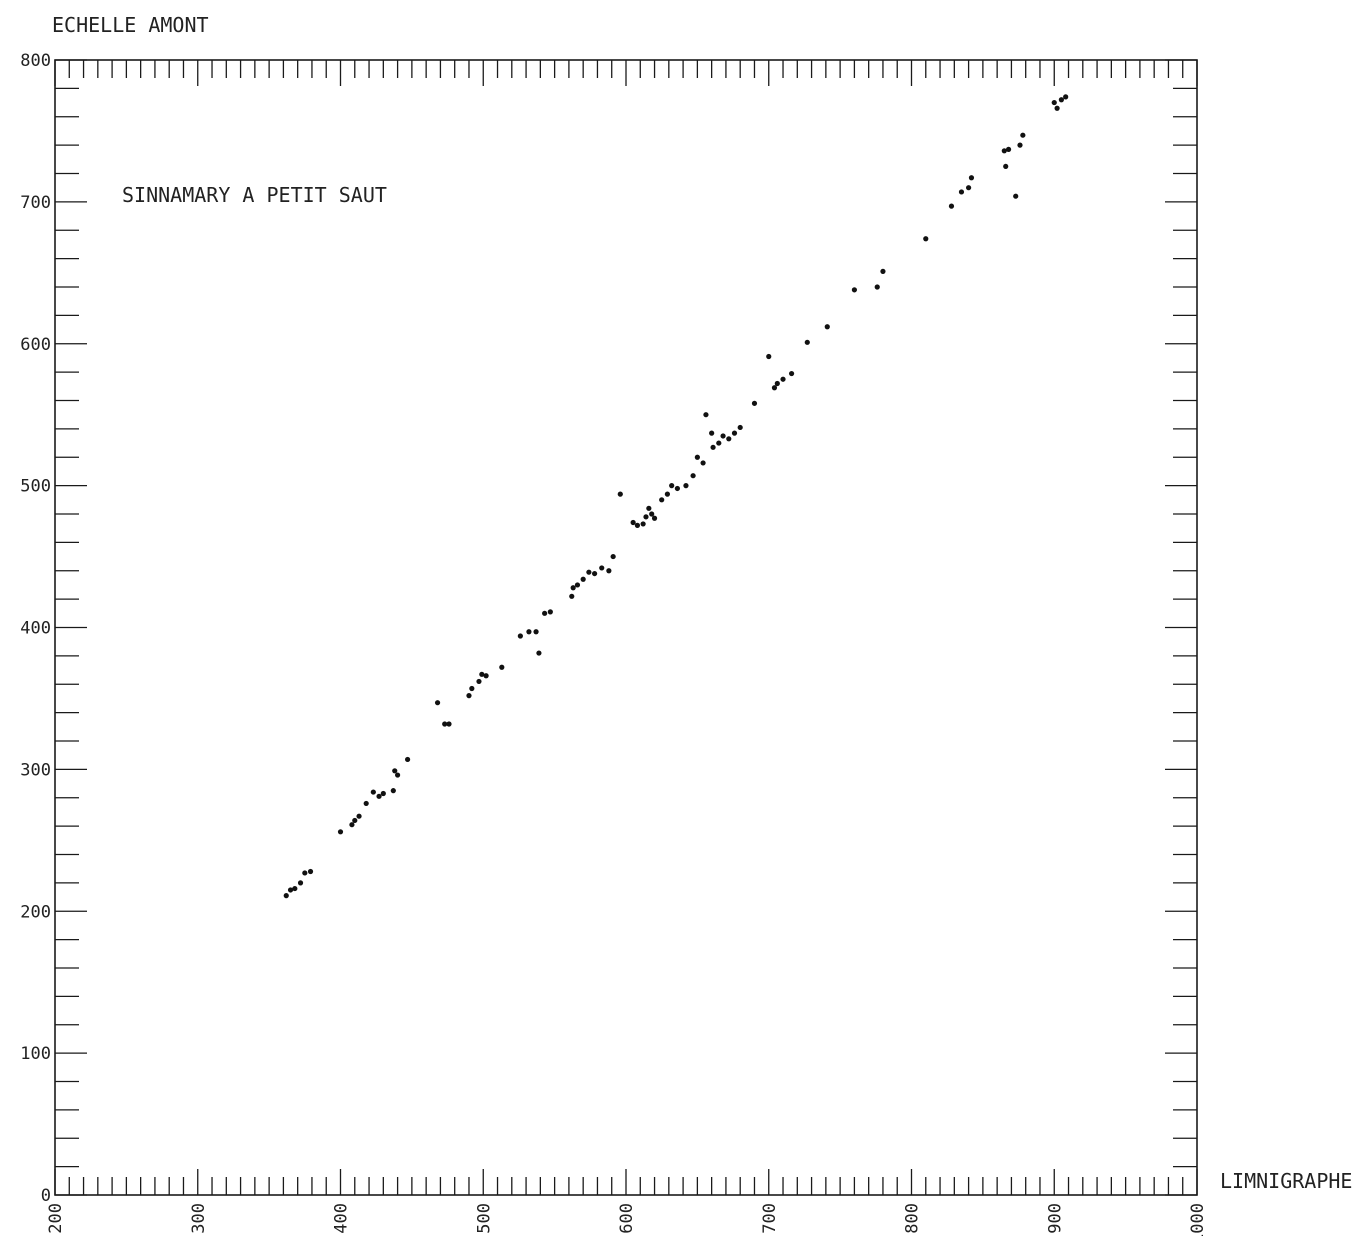 The height and width of the screenshot is (1236, 1360). What do you see at coordinates (35, 345) in the screenshot?
I see `y-tick-label: 600` at bounding box center [35, 345].